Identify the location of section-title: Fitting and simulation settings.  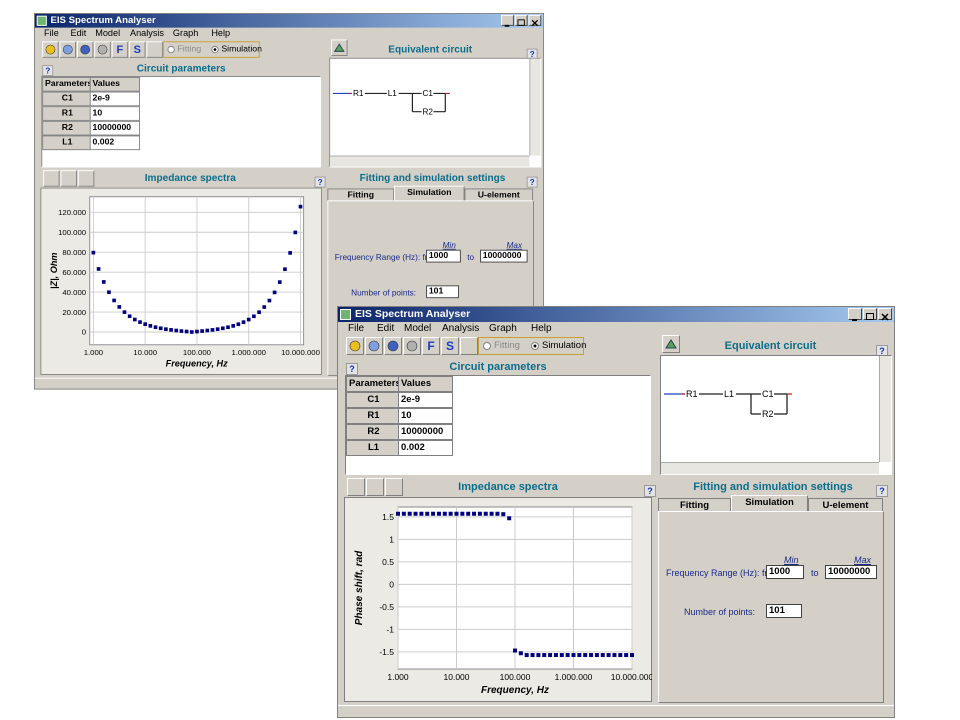
(432, 178).